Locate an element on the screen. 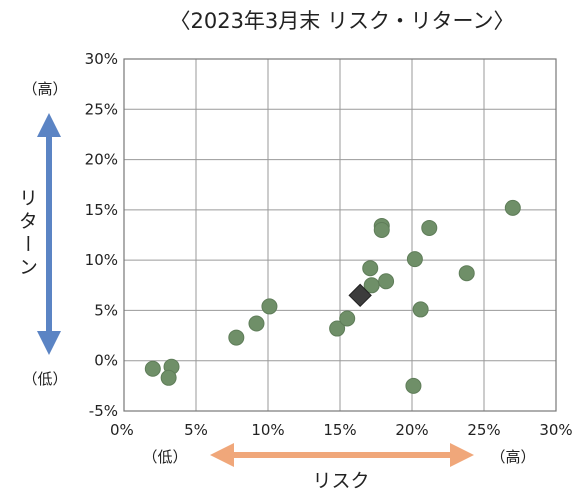  chart-title: 〈2023年3月末 リスク・リターン〉 is located at coordinates (341, 21).